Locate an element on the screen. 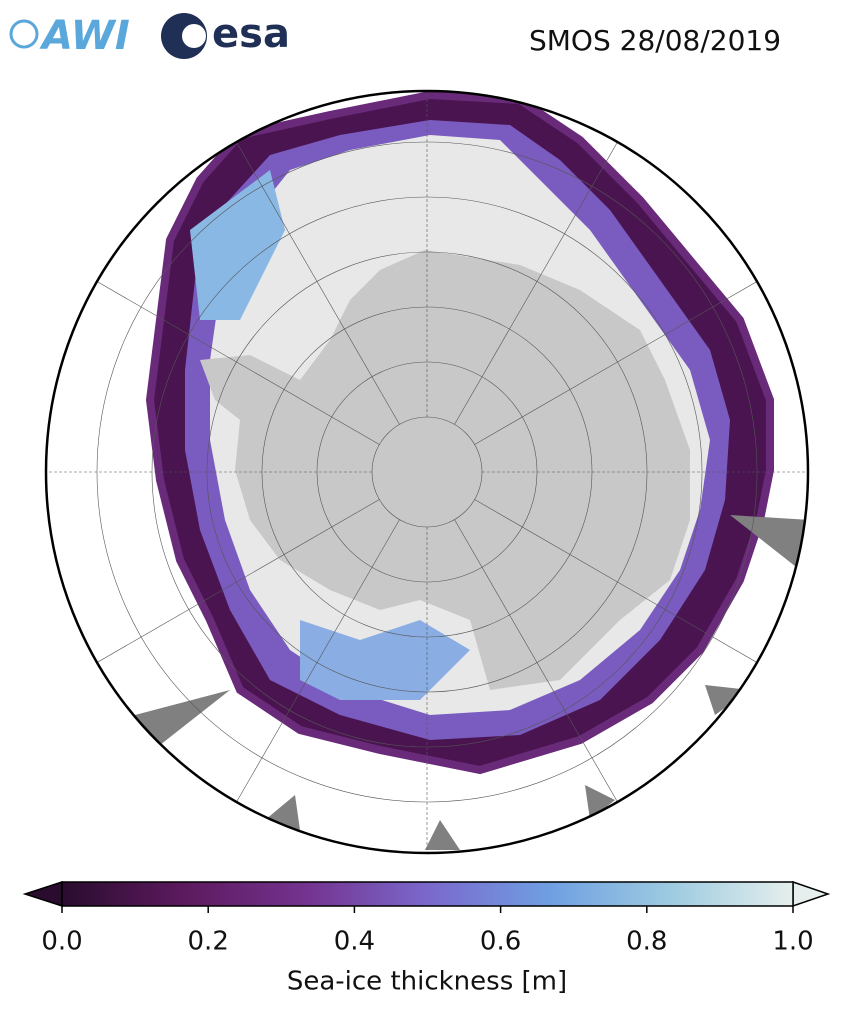 The height and width of the screenshot is (1030, 854). esa-logo: esa is located at coordinates (251, 34).